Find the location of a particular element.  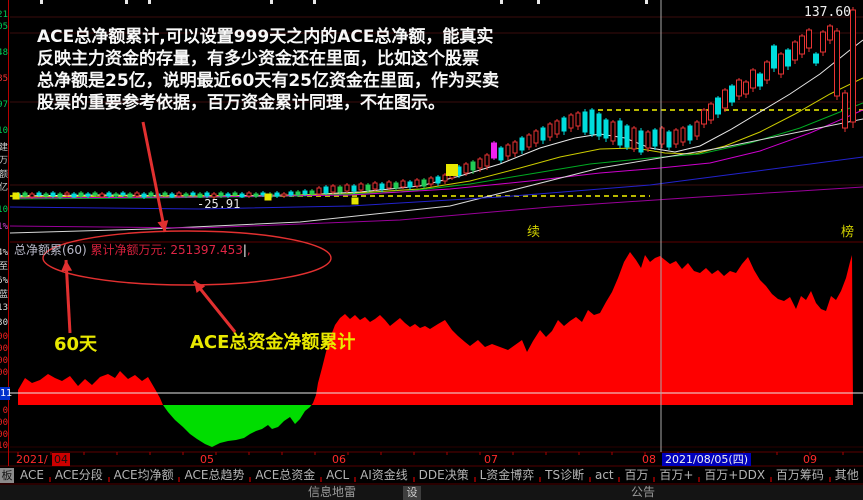

tab-百万+: 百万+ is located at coordinates (675, 475).